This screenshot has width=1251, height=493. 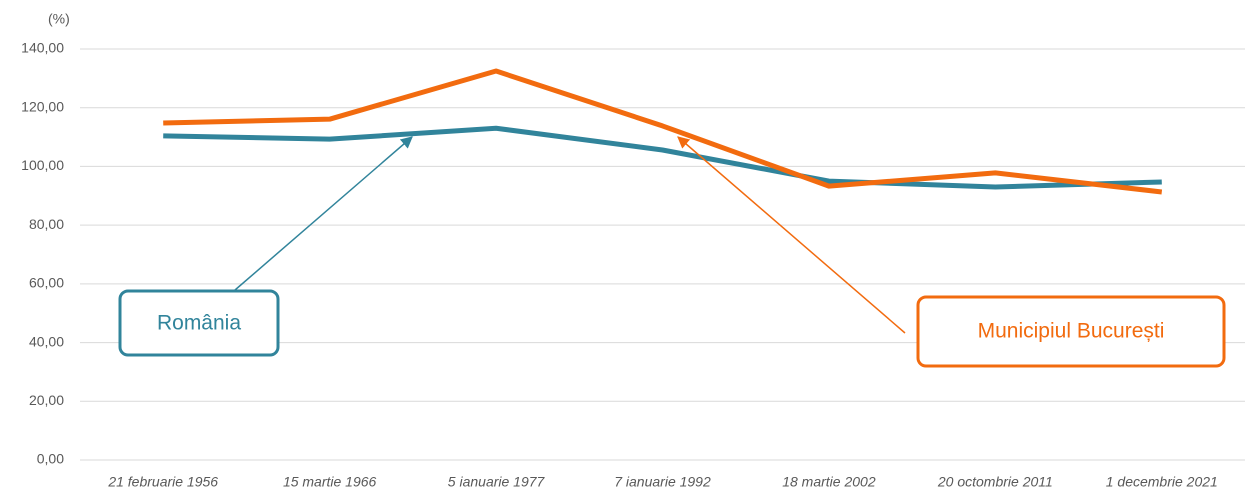 What do you see at coordinates (330, 482) in the screenshot?
I see `x-tick-label: 15 martie 1966` at bounding box center [330, 482].